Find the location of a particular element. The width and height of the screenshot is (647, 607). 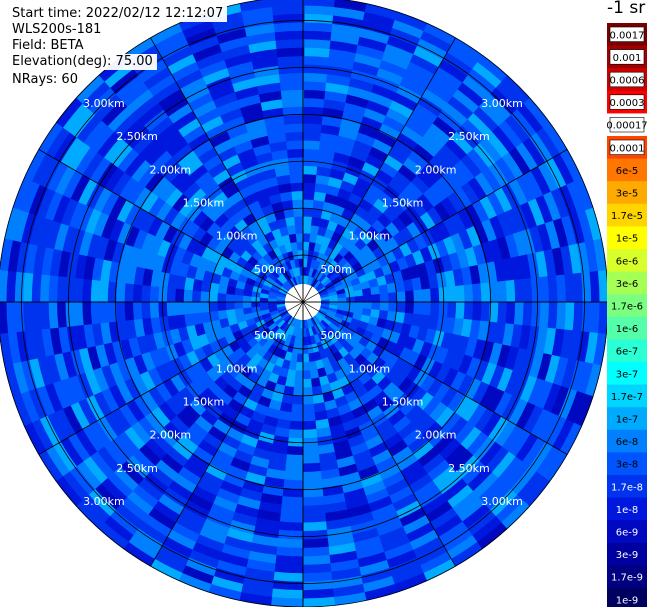

range-ring-label: 2.50km is located at coordinates (469, 468).